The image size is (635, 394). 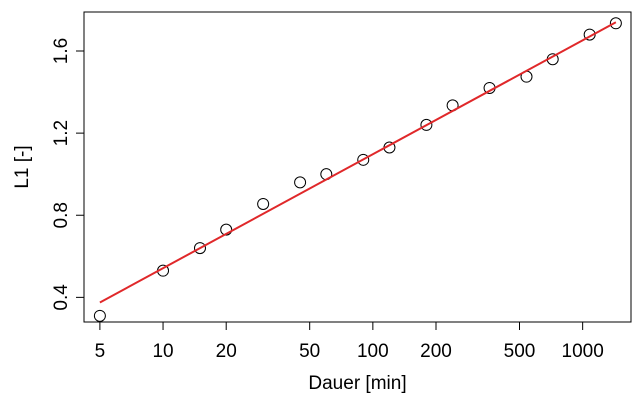 What do you see at coordinates (349, 342) in the screenshot?
I see `x-axis: 5 10 20 50 100 200 500 1000` at bounding box center [349, 342].